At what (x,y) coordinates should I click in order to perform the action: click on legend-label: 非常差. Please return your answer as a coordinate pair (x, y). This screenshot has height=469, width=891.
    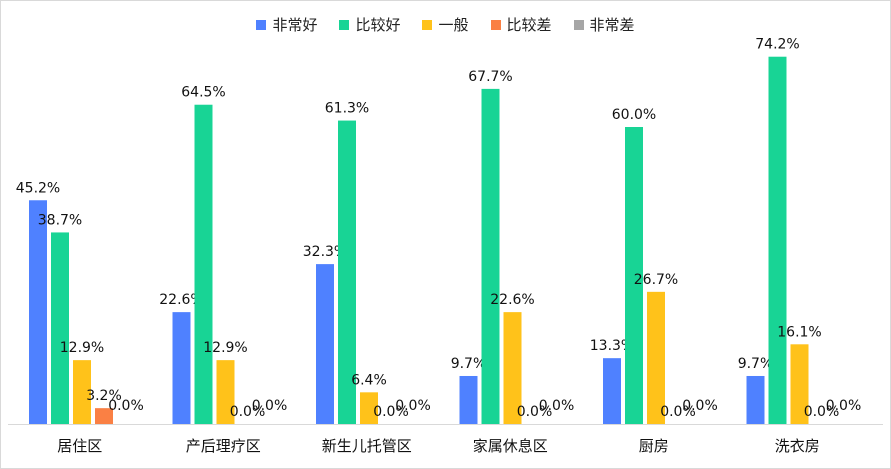
    Looking at the image, I should click on (612, 25).